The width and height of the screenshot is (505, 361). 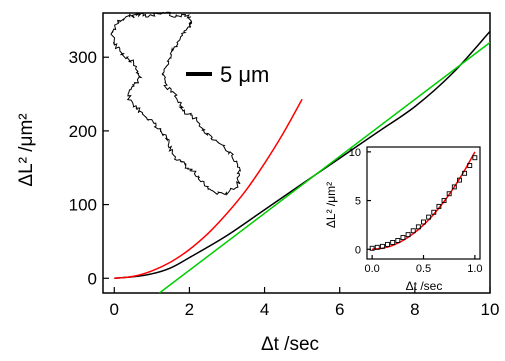 I want to click on main-y-tick-label: 300, so click(x=83, y=57).